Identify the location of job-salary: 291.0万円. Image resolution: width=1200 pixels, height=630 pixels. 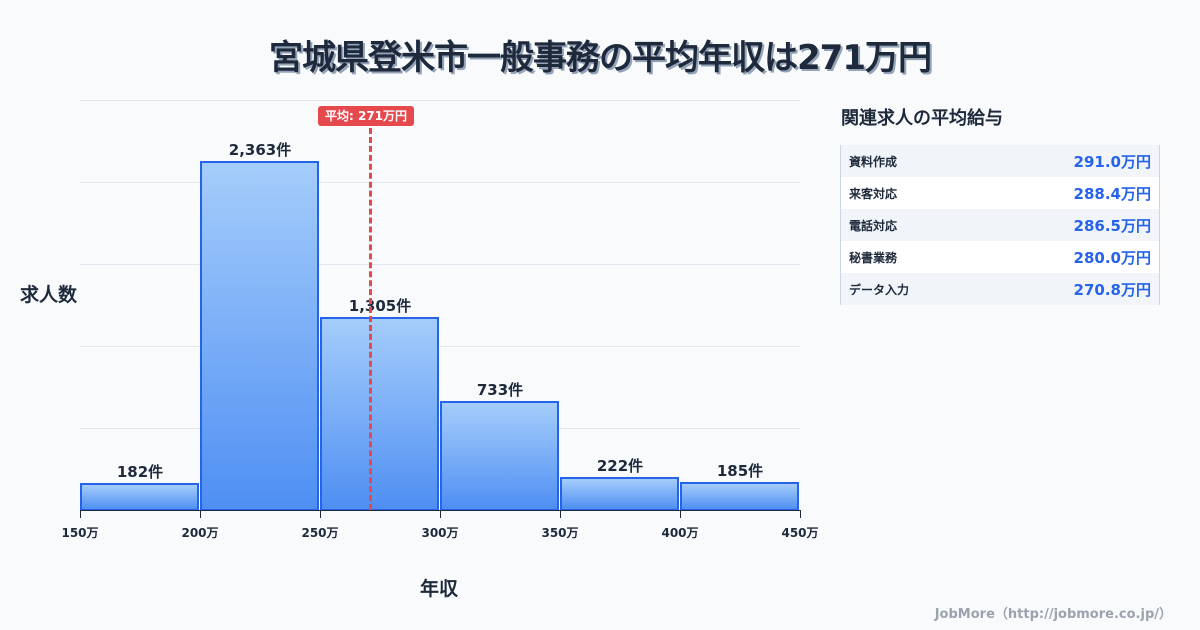
(1112, 161).